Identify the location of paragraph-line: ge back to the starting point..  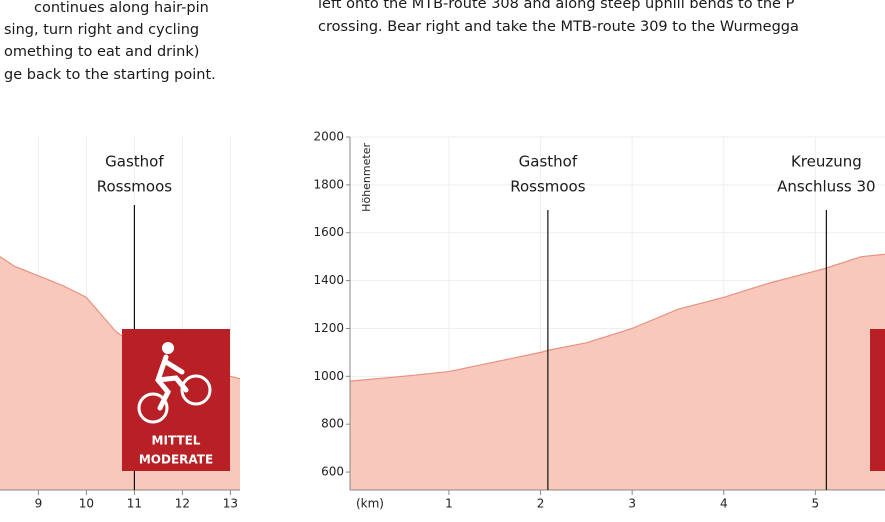
(110, 75).